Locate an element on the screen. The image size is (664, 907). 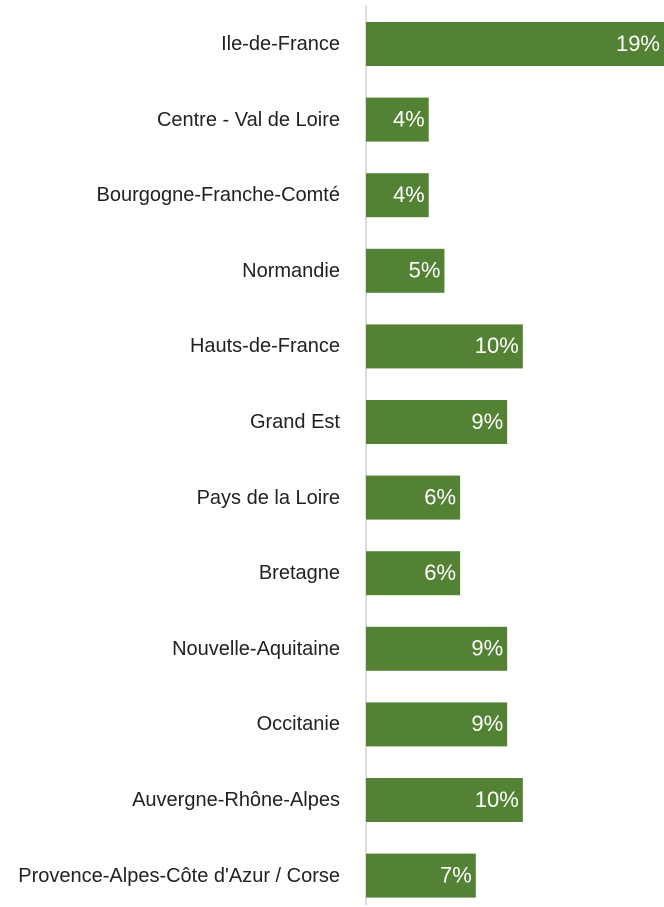
category-label: Hauts-de-France is located at coordinates (264, 346).